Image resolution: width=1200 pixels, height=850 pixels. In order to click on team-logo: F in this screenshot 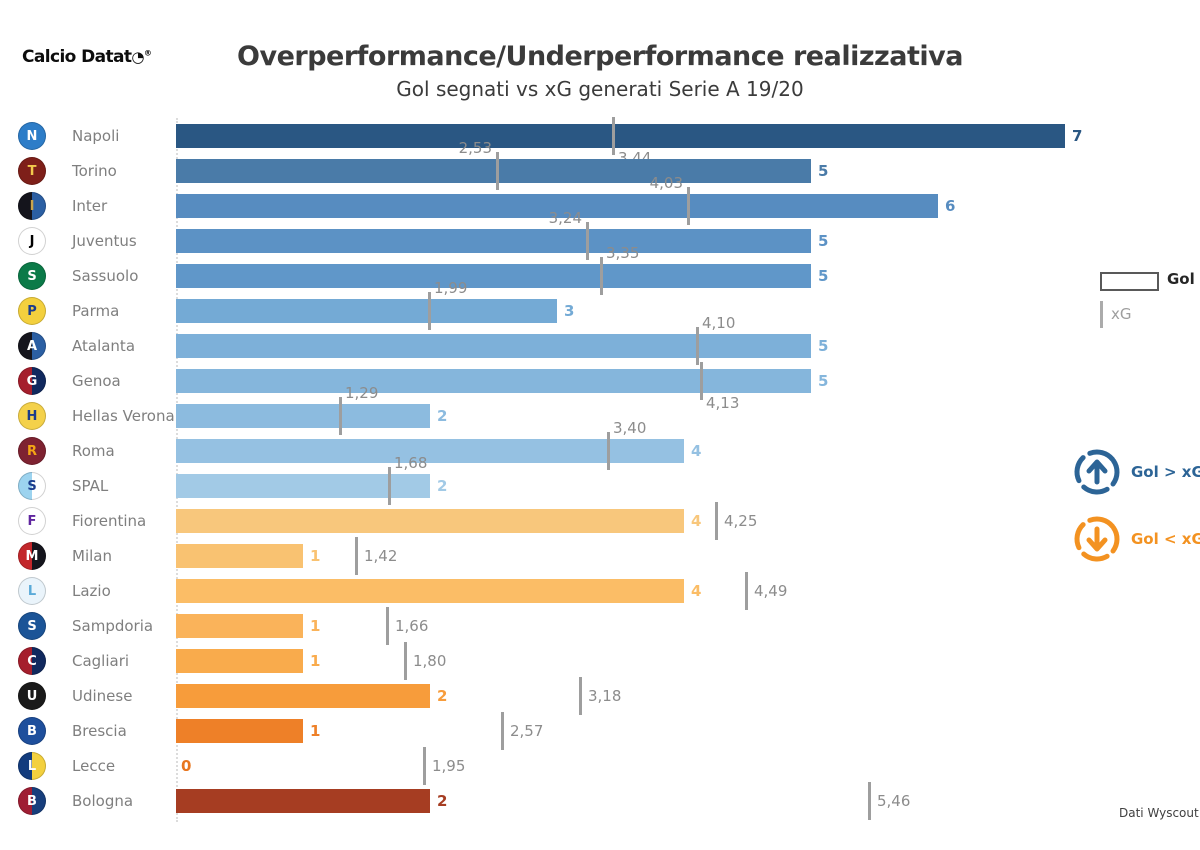, I will do `click(32, 521)`.